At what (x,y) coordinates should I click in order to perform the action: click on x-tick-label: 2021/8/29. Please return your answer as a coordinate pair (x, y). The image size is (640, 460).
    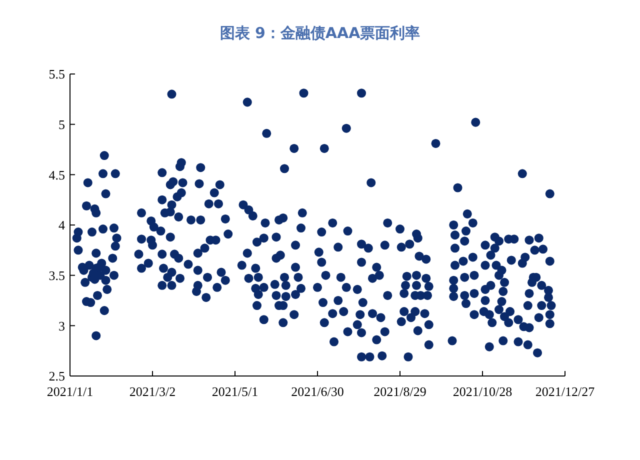
    Looking at the image, I should click on (400, 392).